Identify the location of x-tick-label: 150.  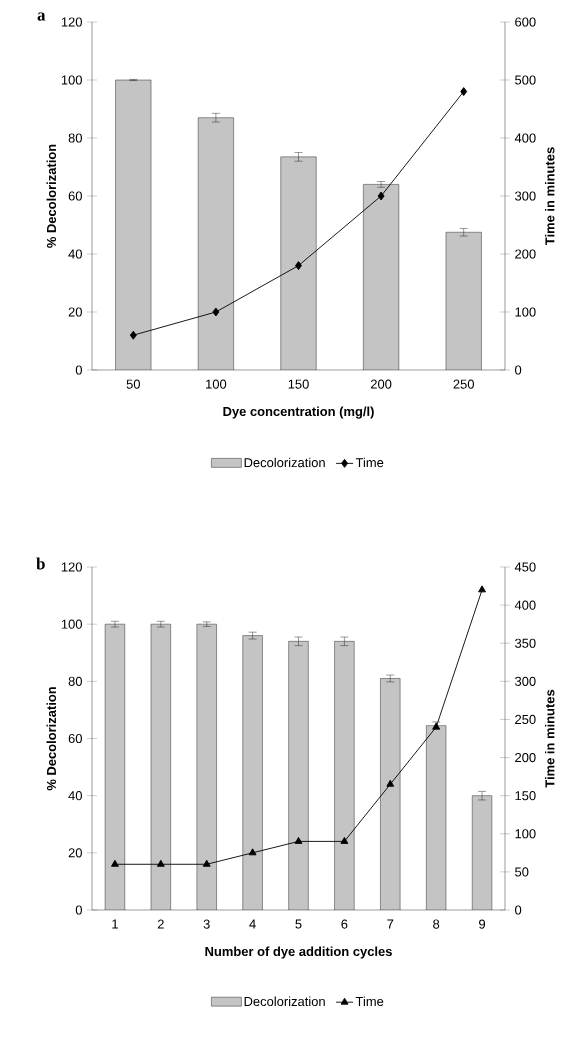
(298, 384).